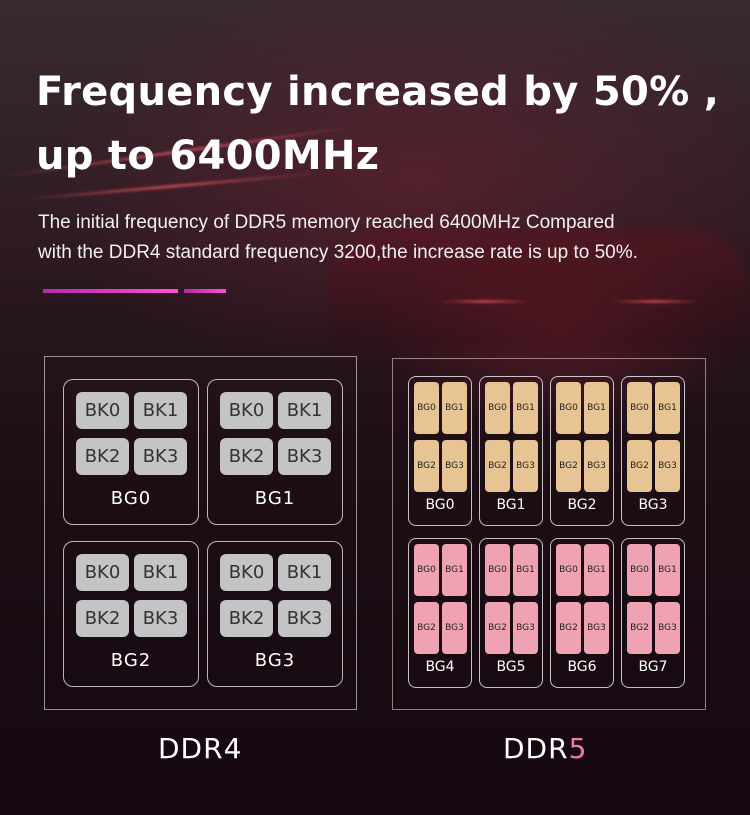 This screenshot has width=750, height=815. Describe the element at coordinates (511, 451) in the screenshot. I see `ddr5-bank-group: BG0 BG1 BG2 BG3 BG1` at that location.